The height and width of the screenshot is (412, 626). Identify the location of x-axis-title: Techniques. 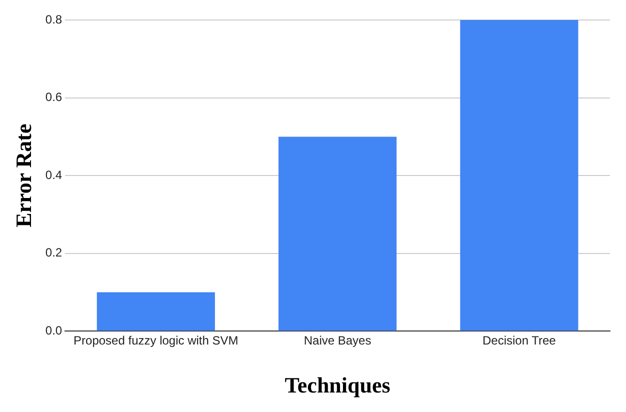
(337, 385).